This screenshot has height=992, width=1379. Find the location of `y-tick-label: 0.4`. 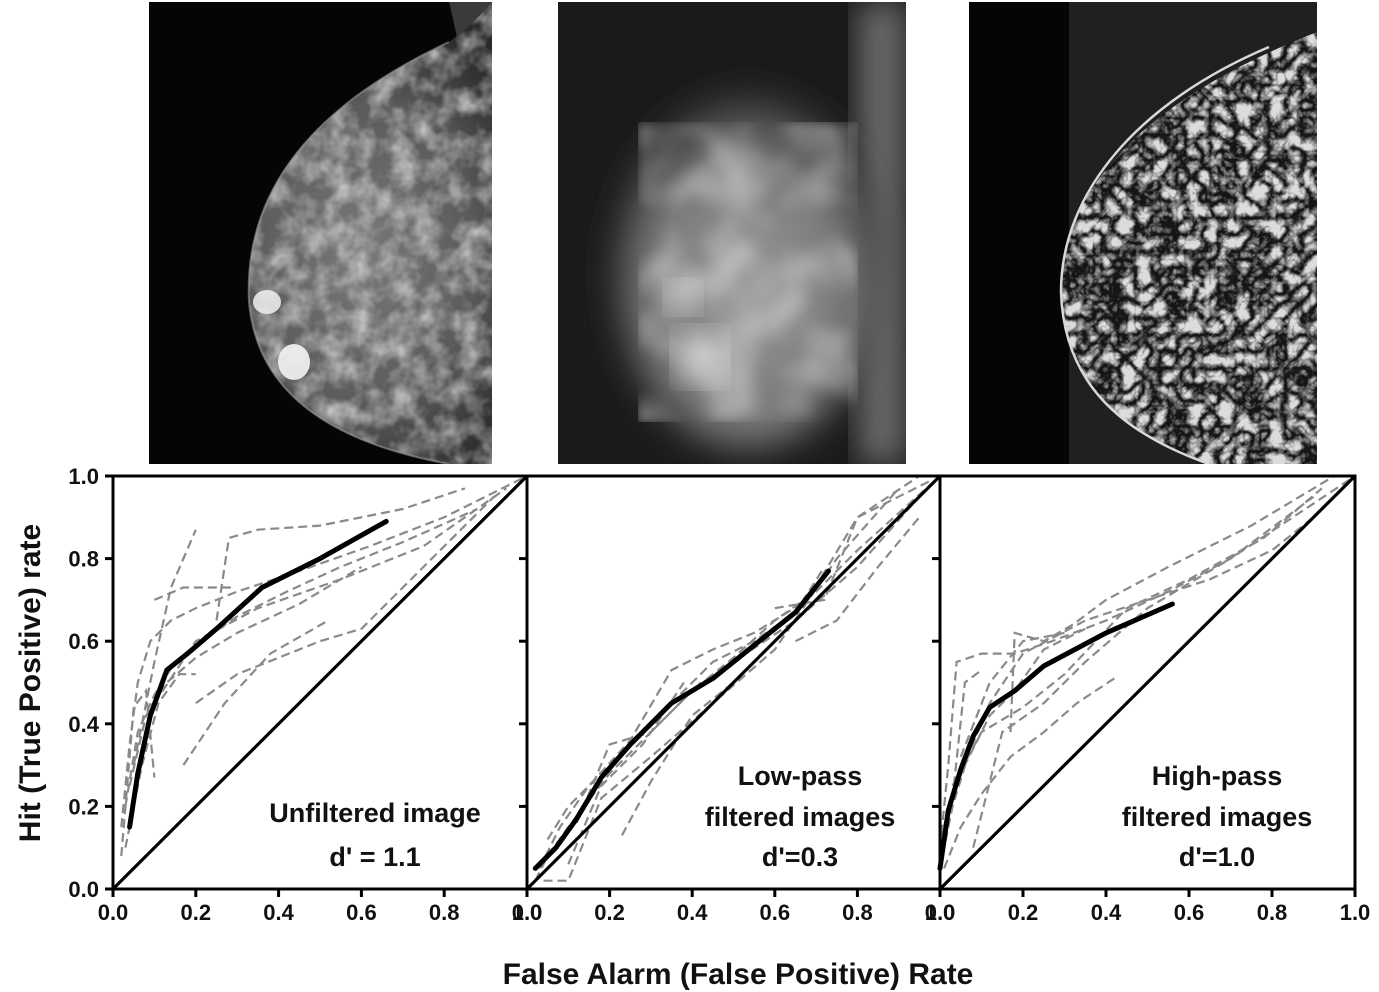

y-tick-label: 0.4 is located at coordinates (83, 724).